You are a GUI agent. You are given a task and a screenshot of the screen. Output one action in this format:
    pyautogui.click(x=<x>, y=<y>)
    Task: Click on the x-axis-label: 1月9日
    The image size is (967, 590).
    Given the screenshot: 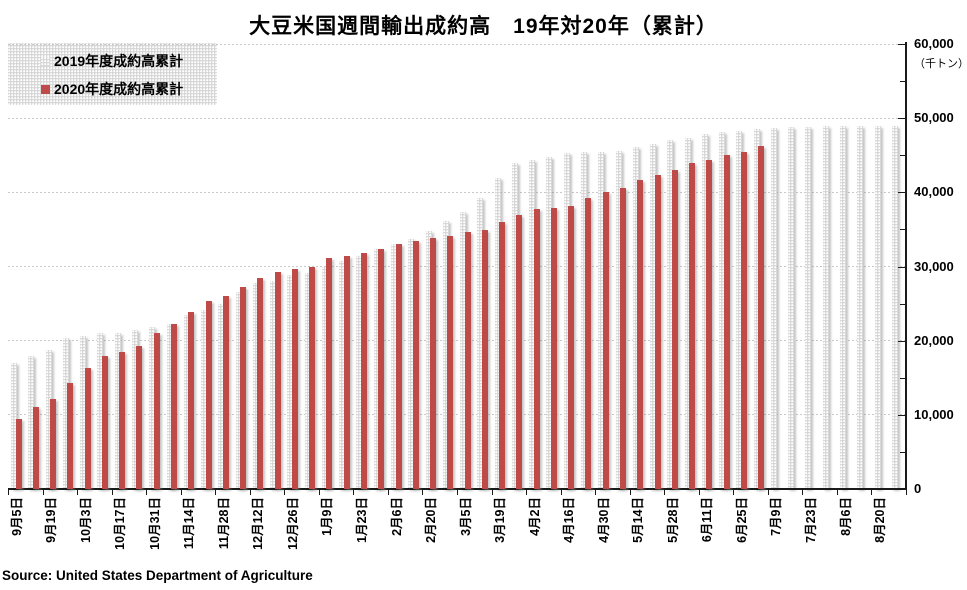 What is the action you would take?
    pyautogui.click(x=327, y=516)
    